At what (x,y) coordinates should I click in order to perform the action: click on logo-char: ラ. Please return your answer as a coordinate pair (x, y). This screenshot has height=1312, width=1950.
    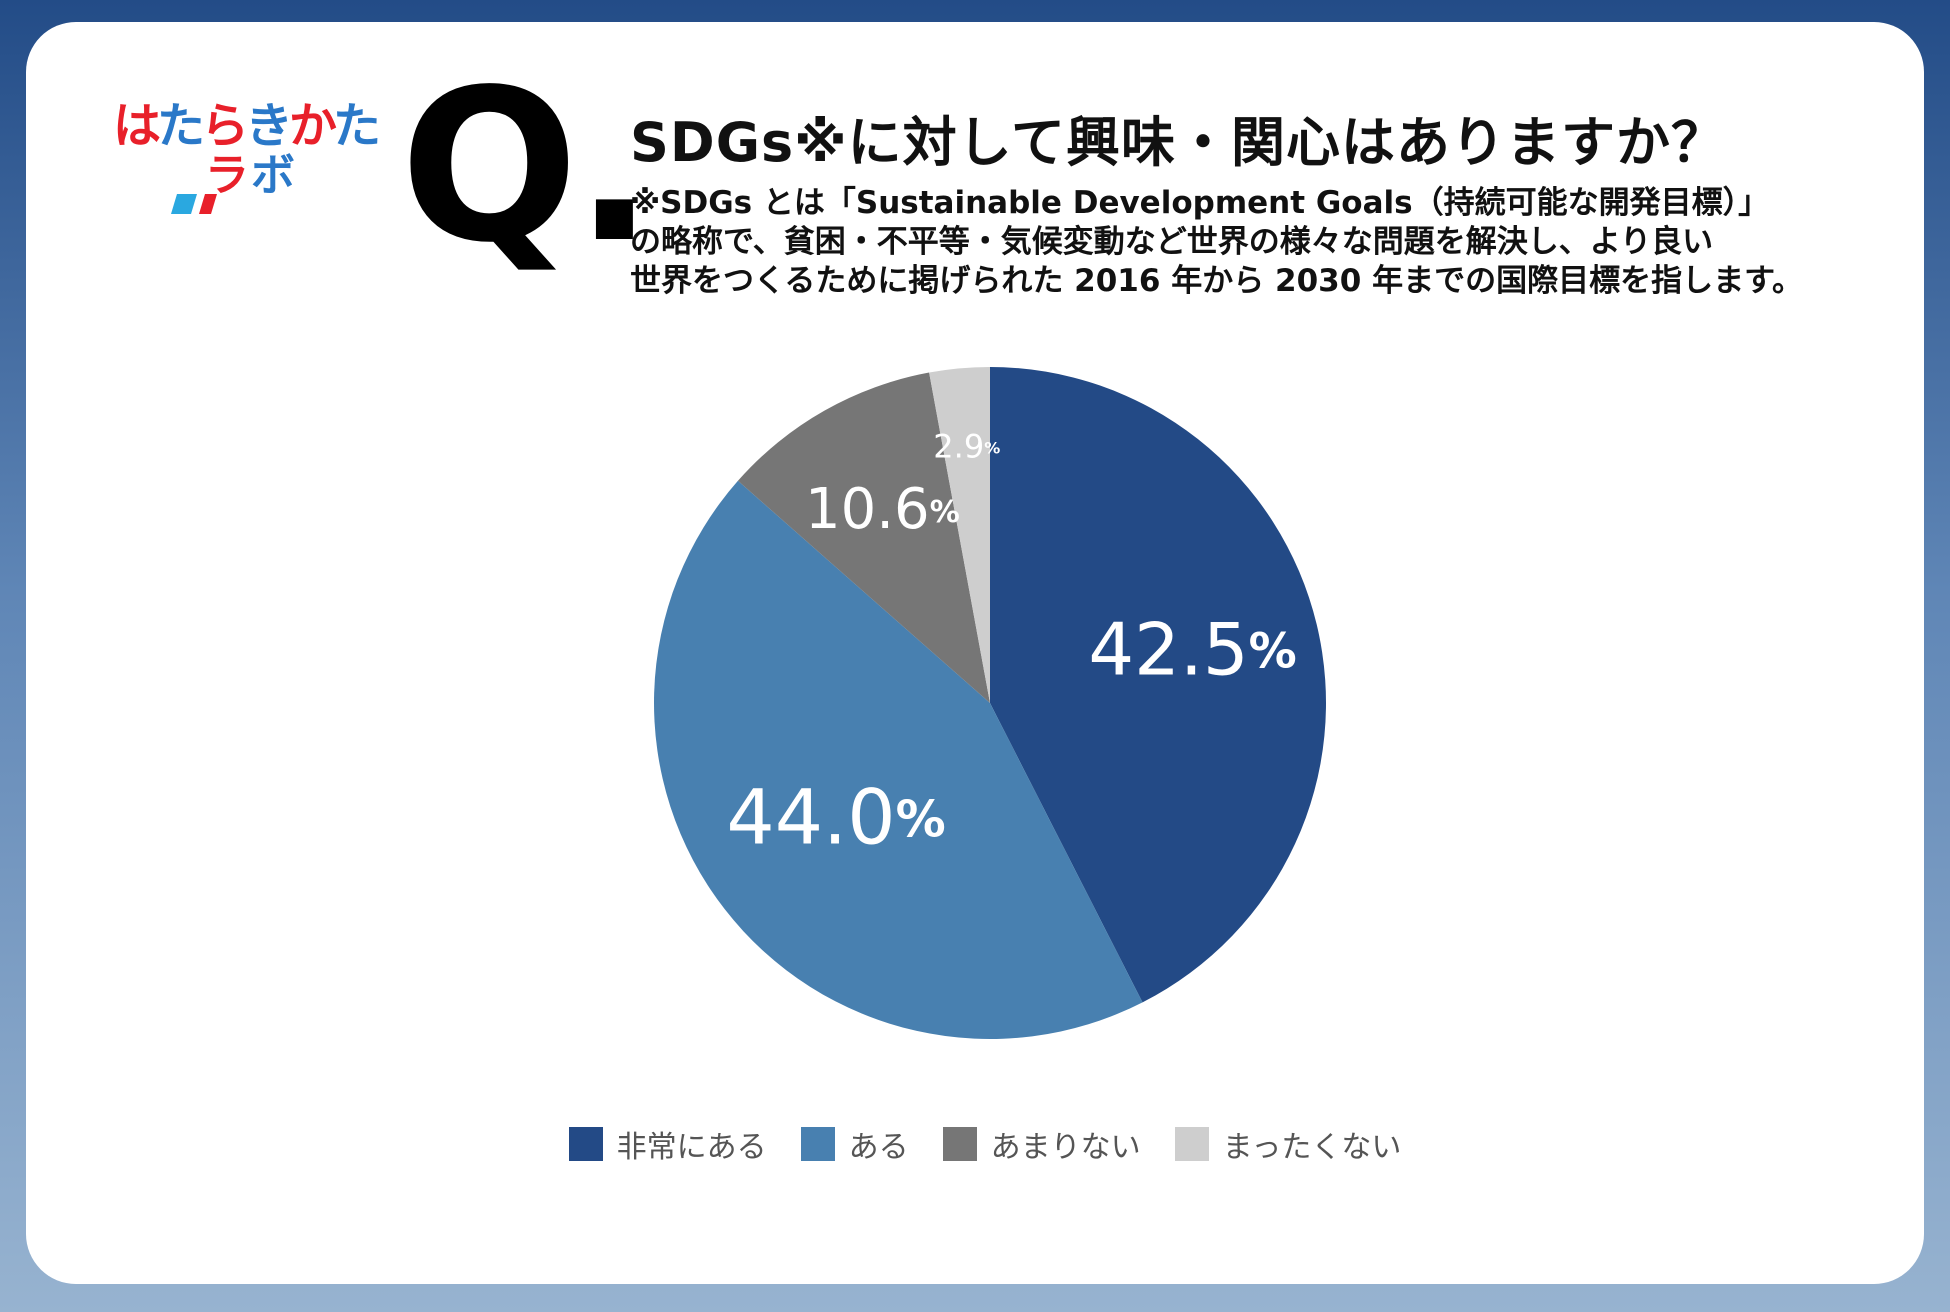
    Looking at the image, I should click on (227, 175).